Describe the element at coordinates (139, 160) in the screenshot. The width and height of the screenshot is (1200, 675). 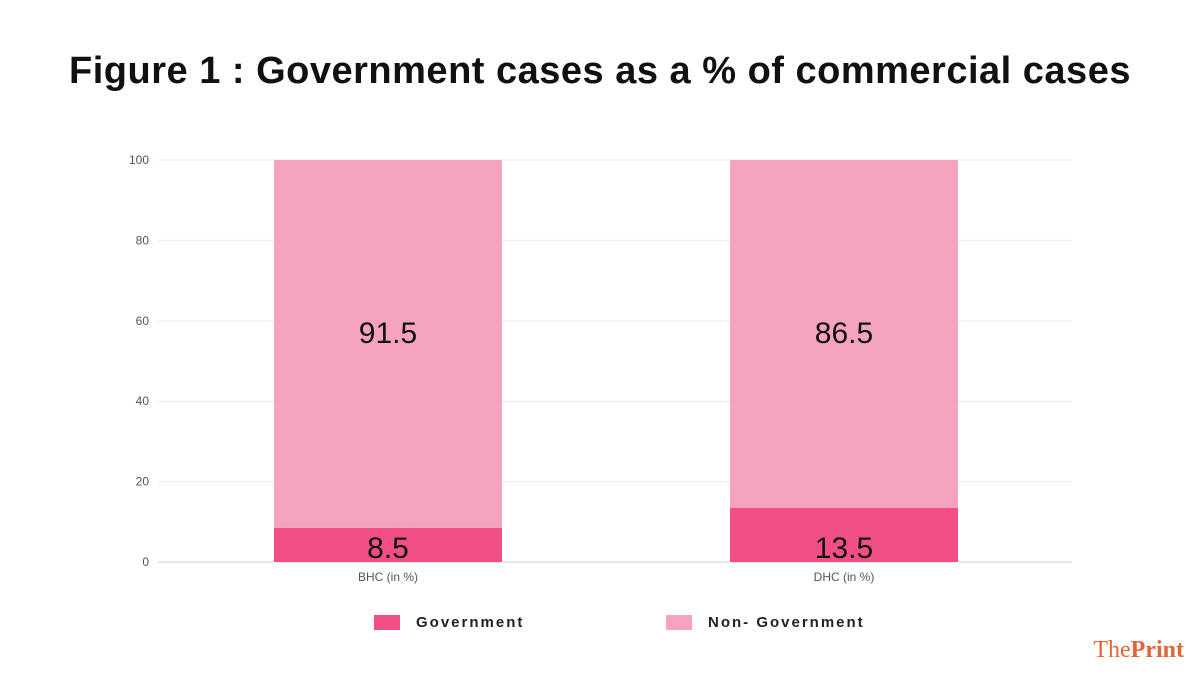
I see `y-tick-label: 100` at that location.